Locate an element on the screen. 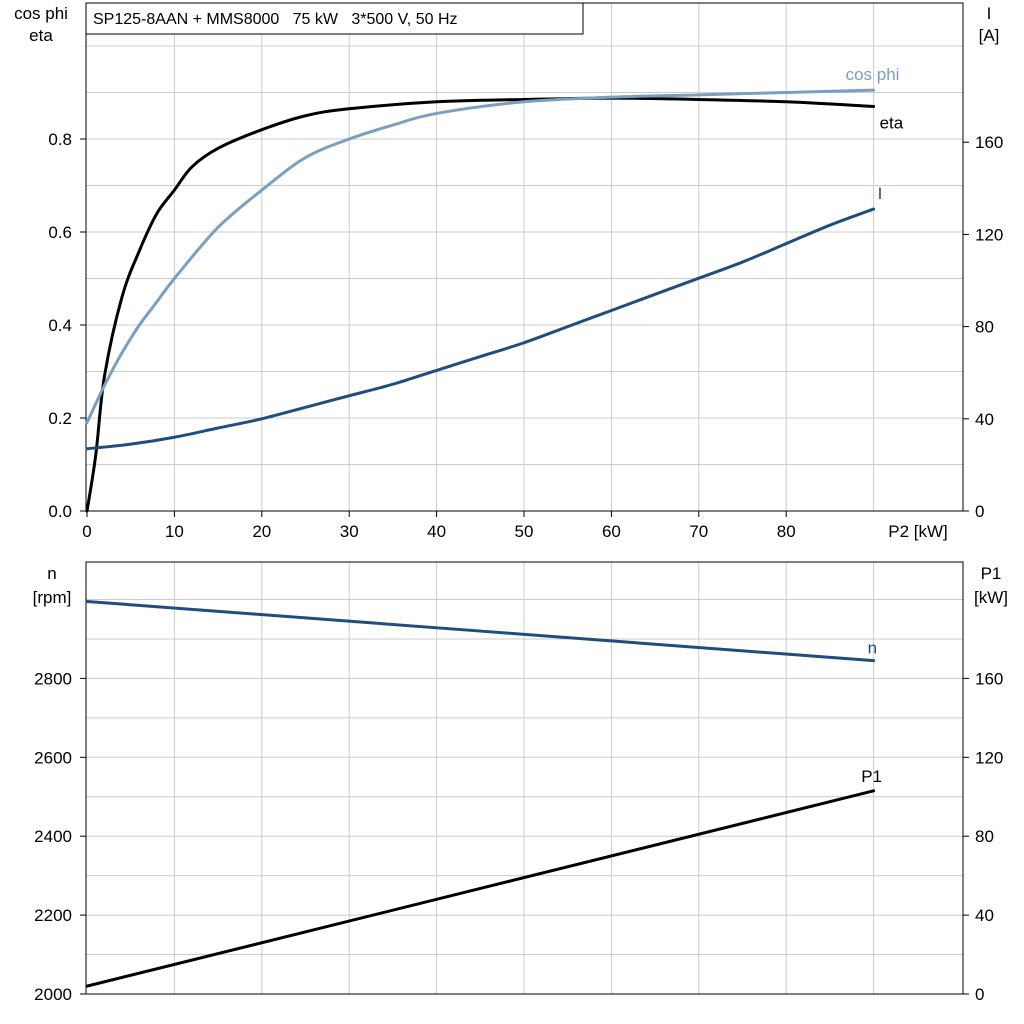  i-series-label: I is located at coordinates (880, 193).